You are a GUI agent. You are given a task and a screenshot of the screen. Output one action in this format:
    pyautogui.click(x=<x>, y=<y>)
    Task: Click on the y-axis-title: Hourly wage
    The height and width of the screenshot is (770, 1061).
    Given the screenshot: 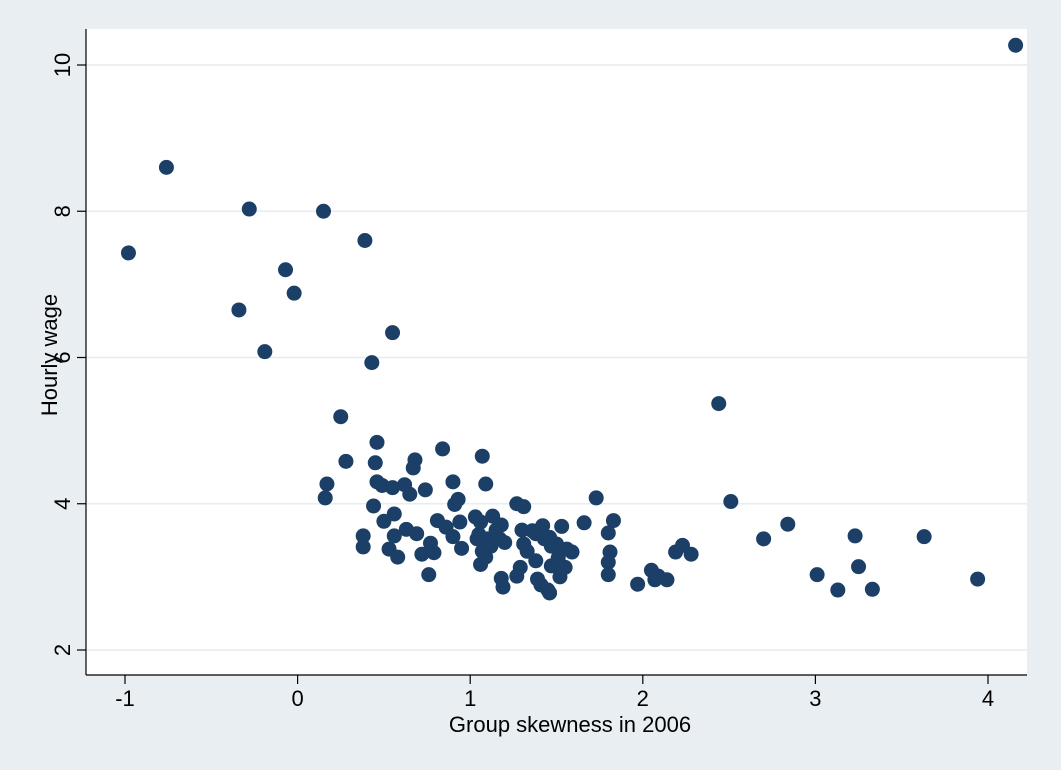 What is the action you would take?
    pyautogui.click(x=49, y=355)
    